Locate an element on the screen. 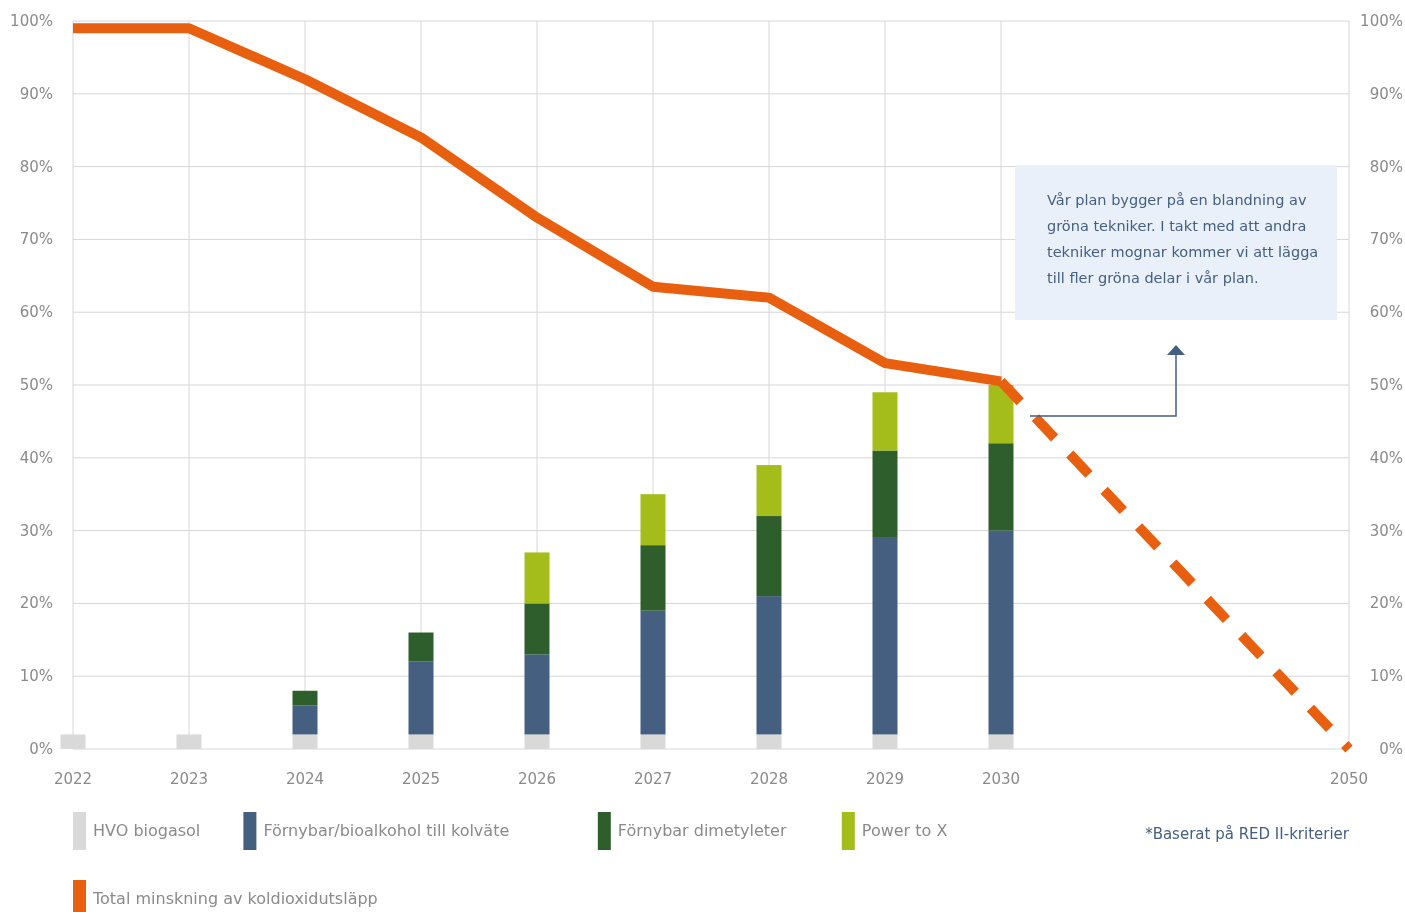 This screenshot has height=912, width=1405. x-tick-label: 2023 is located at coordinates (189, 779).